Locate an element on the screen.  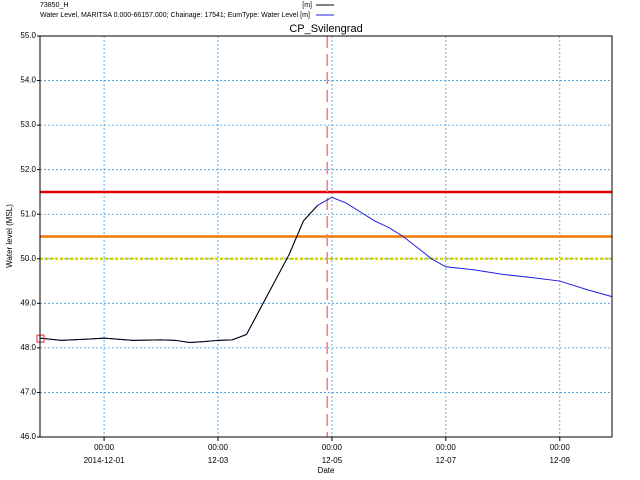
y-tick-label: 54.0 is located at coordinates (28, 80).